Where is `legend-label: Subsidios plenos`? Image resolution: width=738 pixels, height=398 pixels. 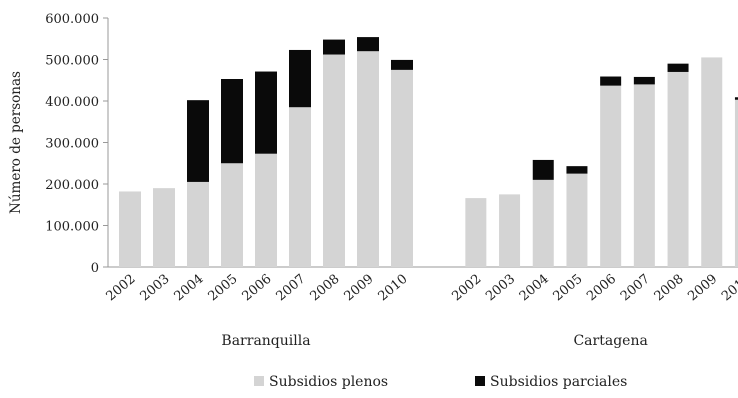
legend-label: Subsidios plenos is located at coordinates (328, 382).